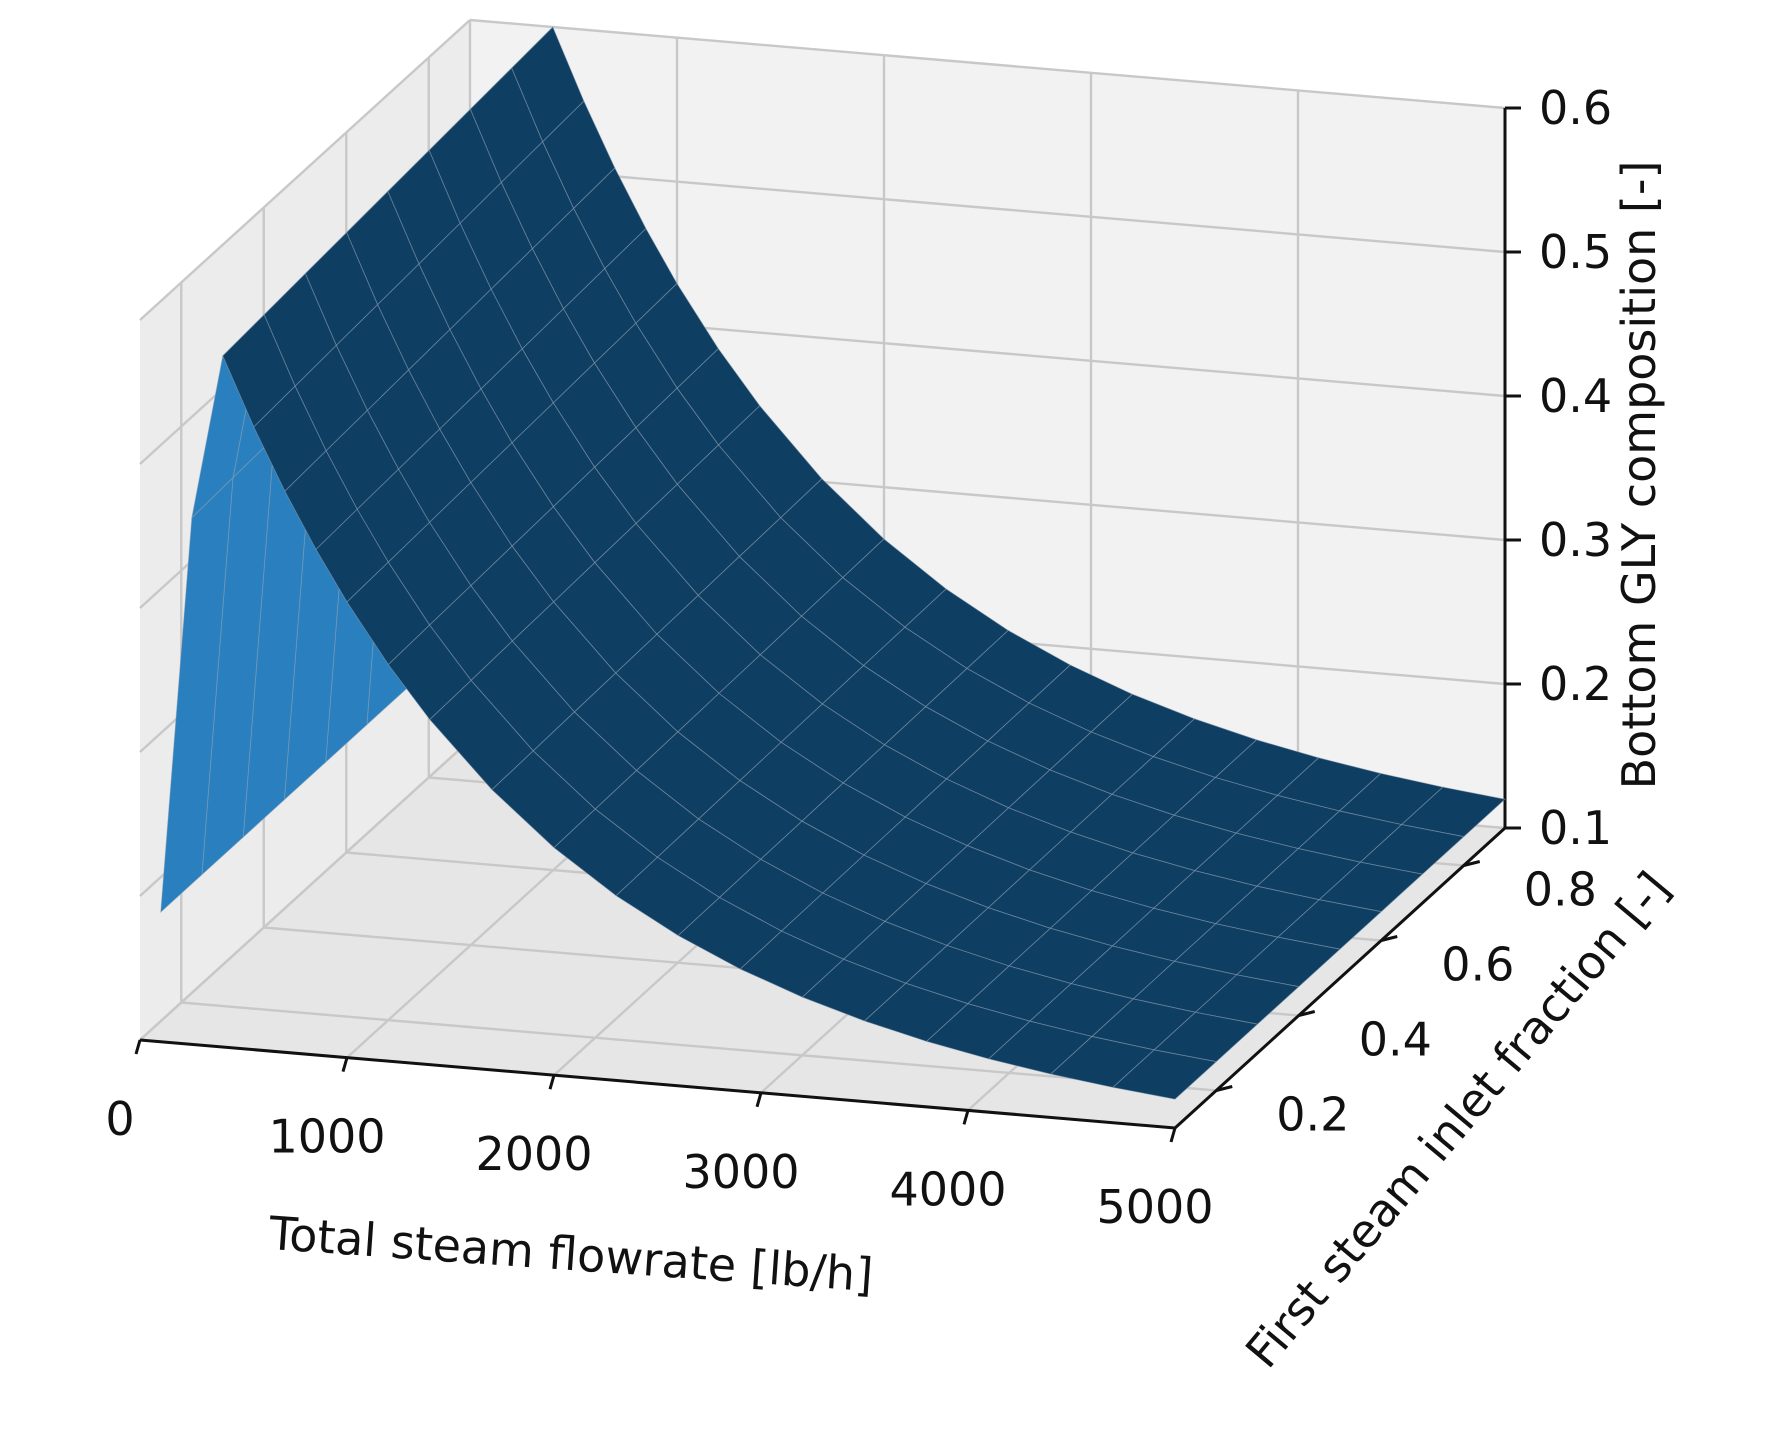  I want to click on x-tick-label: 4000, so click(947, 1189).